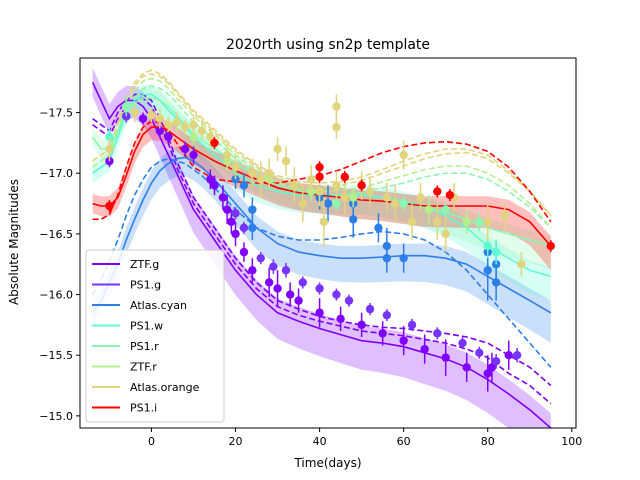 The height and width of the screenshot is (480, 640). I want to click on data-point-PS1.i-6, so click(437, 191).